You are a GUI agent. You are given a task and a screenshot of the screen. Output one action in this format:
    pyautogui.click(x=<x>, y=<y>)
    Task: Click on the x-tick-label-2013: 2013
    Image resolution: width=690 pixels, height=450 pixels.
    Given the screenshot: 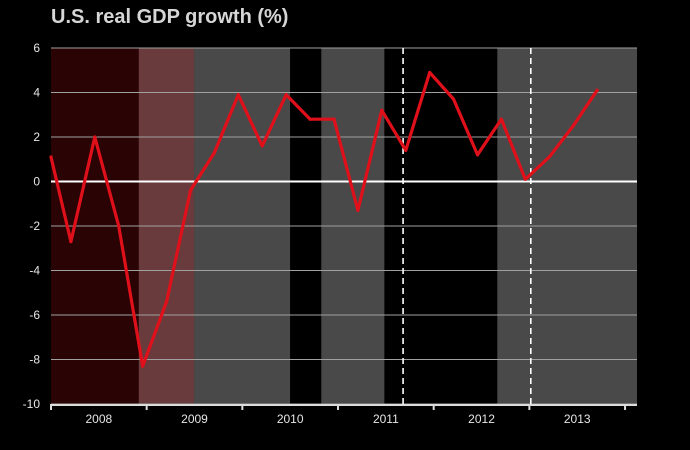 What is the action you would take?
    pyautogui.click(x=577, y=419)
    